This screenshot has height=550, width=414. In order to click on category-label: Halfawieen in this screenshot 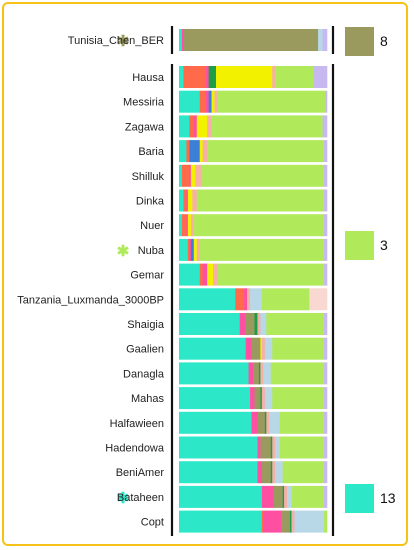, I will do `click(137, 424)`.